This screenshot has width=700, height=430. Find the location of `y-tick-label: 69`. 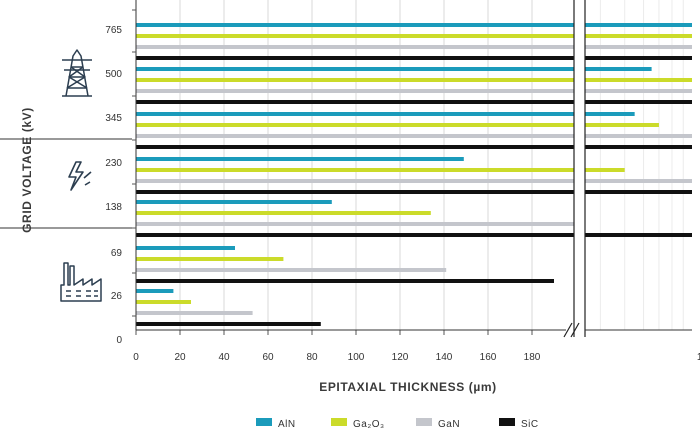

y-tick-label: 69 is located at coordinates (117, 253).